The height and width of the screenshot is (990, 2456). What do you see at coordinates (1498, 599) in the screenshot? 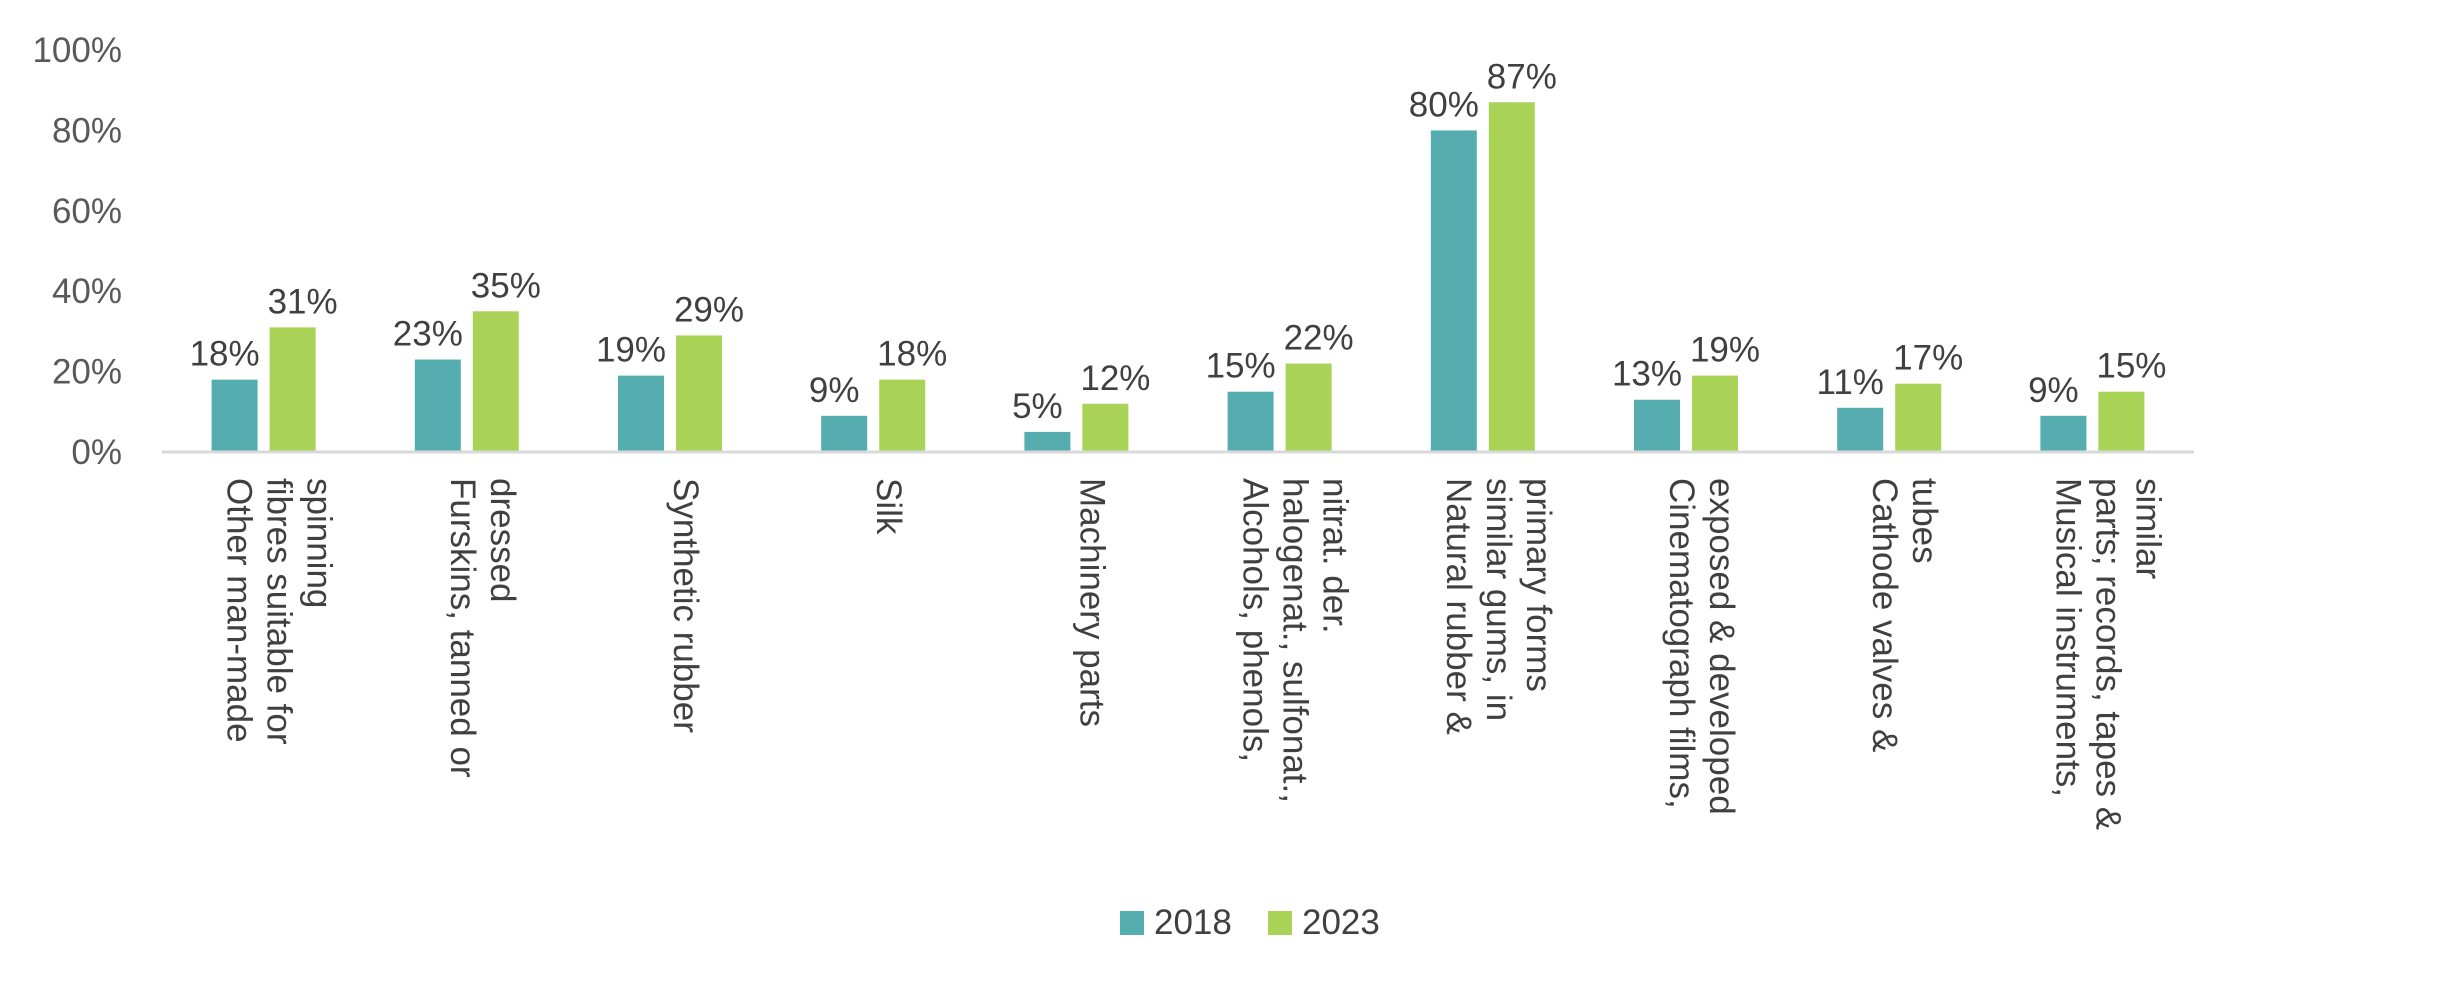
I see `category-label-line: similar gums, in` at bounding box center [1498, 599].